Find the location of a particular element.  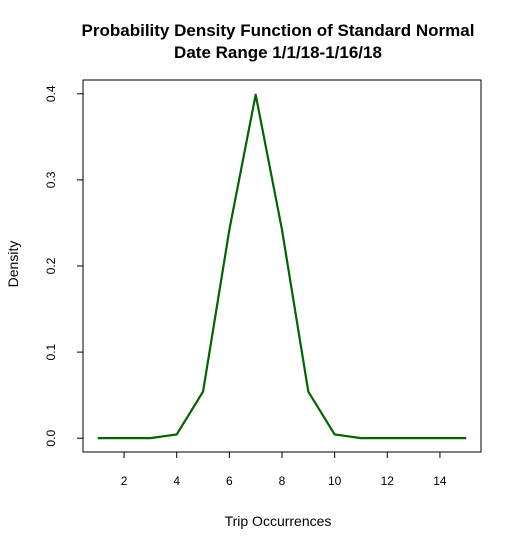

x-tick-label: 6 is located at coordinates (229, 481).